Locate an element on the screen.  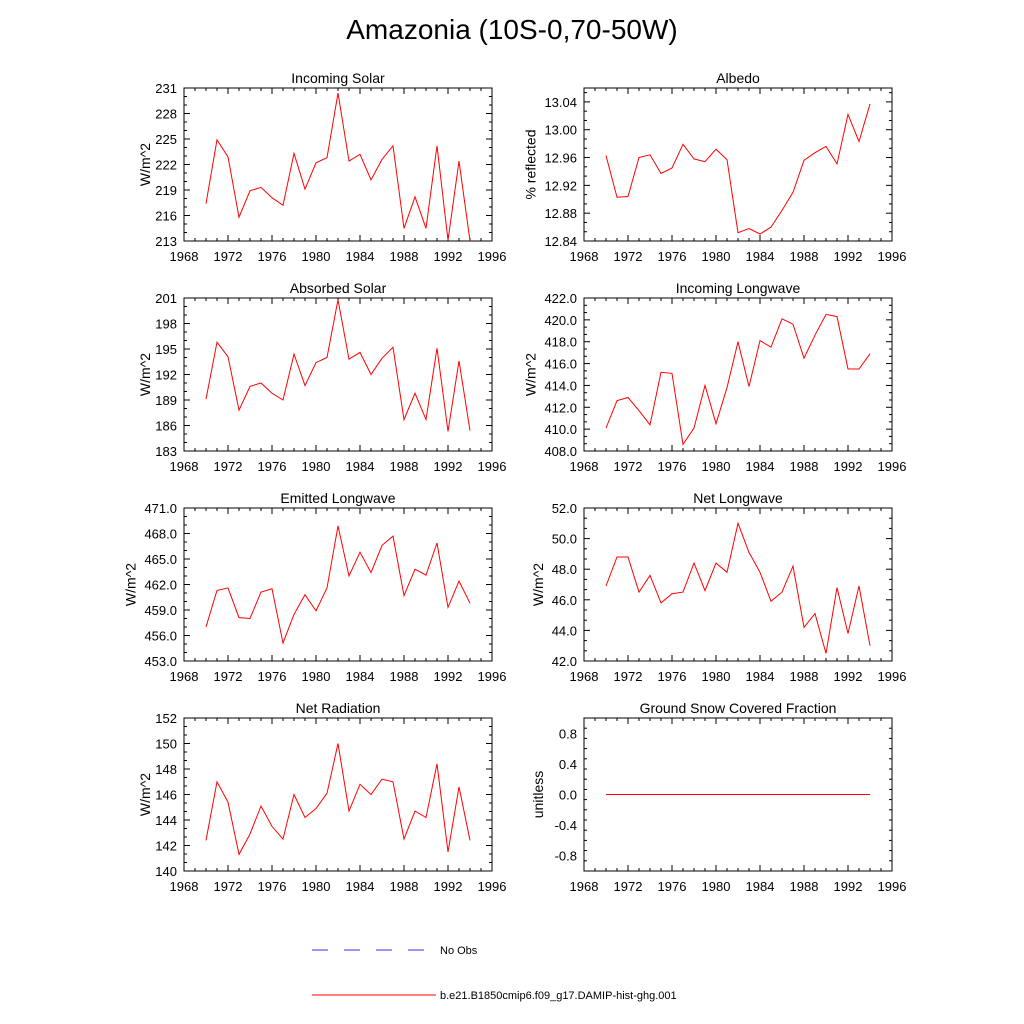
net-radiation-xtick-label: 1988 is located at coordinates (404, 886).